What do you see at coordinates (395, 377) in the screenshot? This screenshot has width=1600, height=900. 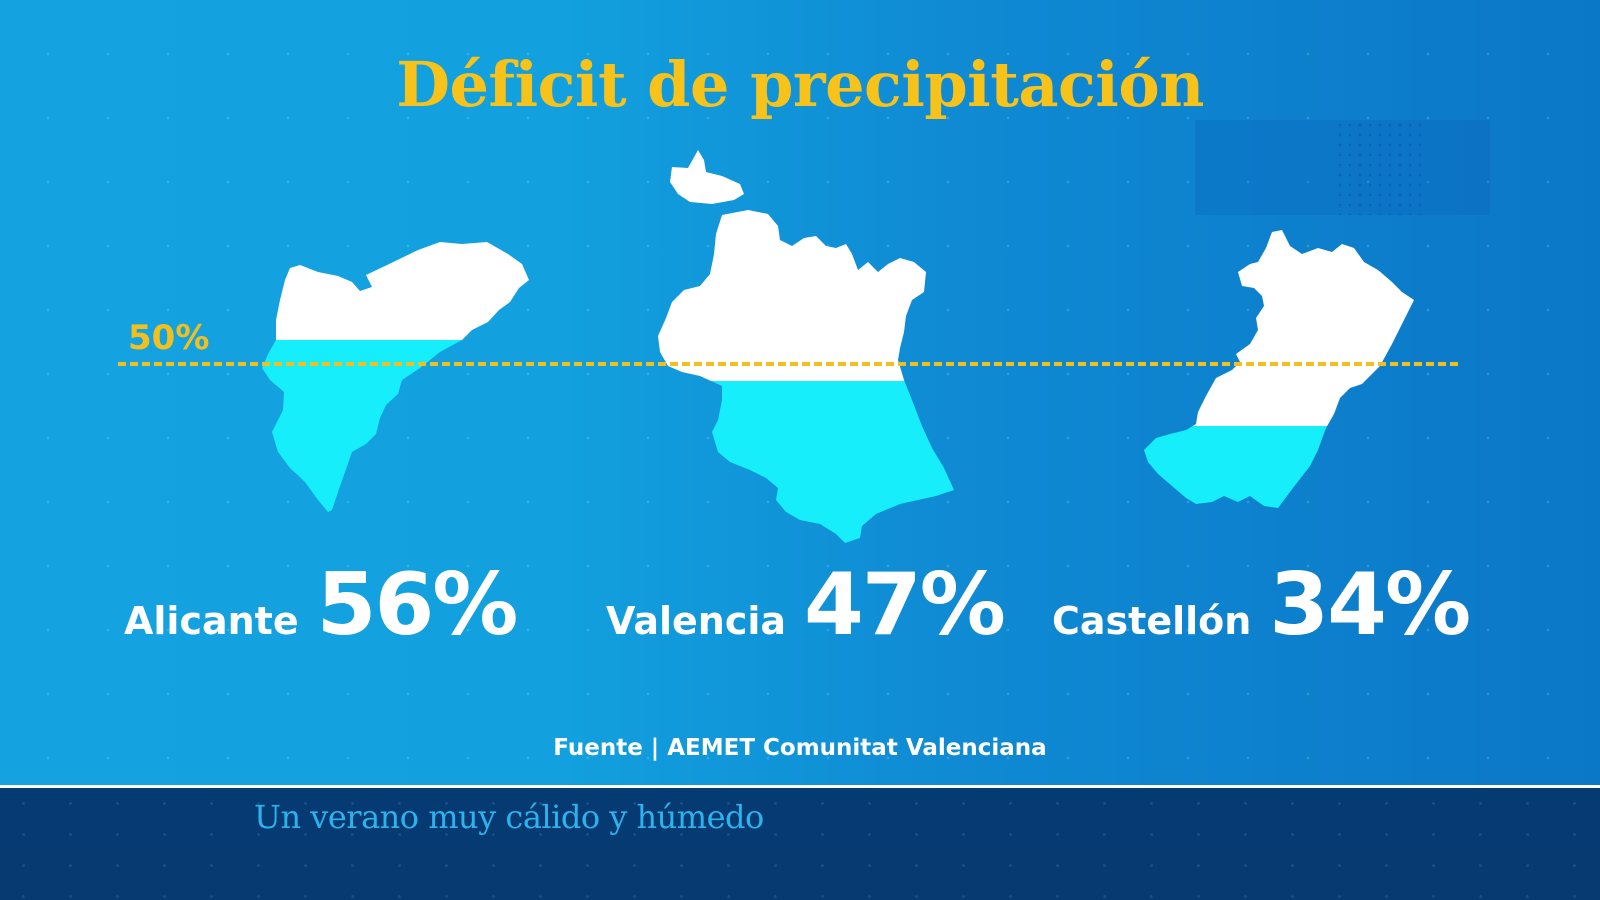 I see `map-alicante` at bounding box center [395, 377].